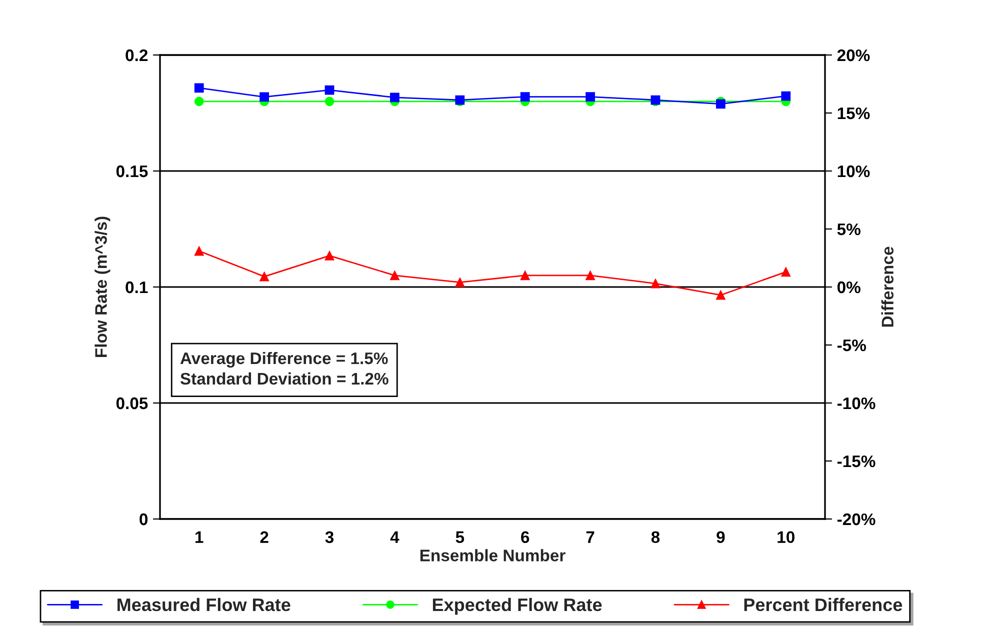 The height and width of the screenshot is (631, 990). What do you see at coordinates (854, 113) in the screenshot?
I see `y2-tick-label: 15%` at bounding box center [854, 113].